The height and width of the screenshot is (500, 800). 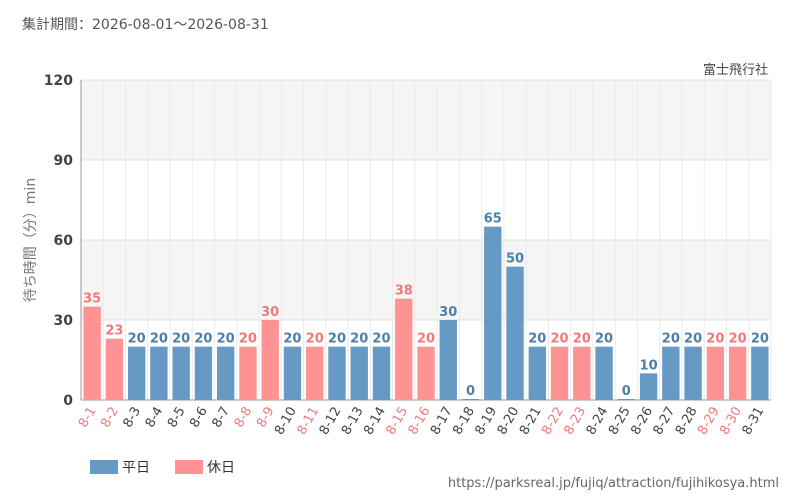 What do you see at coordinates (493, 219) in the screenshot?
I see `data-label: 65` at bounding box center [493, 219].